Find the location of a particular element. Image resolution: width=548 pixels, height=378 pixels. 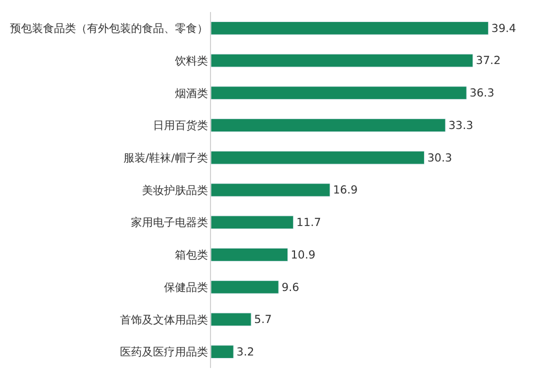

data-label: 5.7 is located at coordinates (263, 319).